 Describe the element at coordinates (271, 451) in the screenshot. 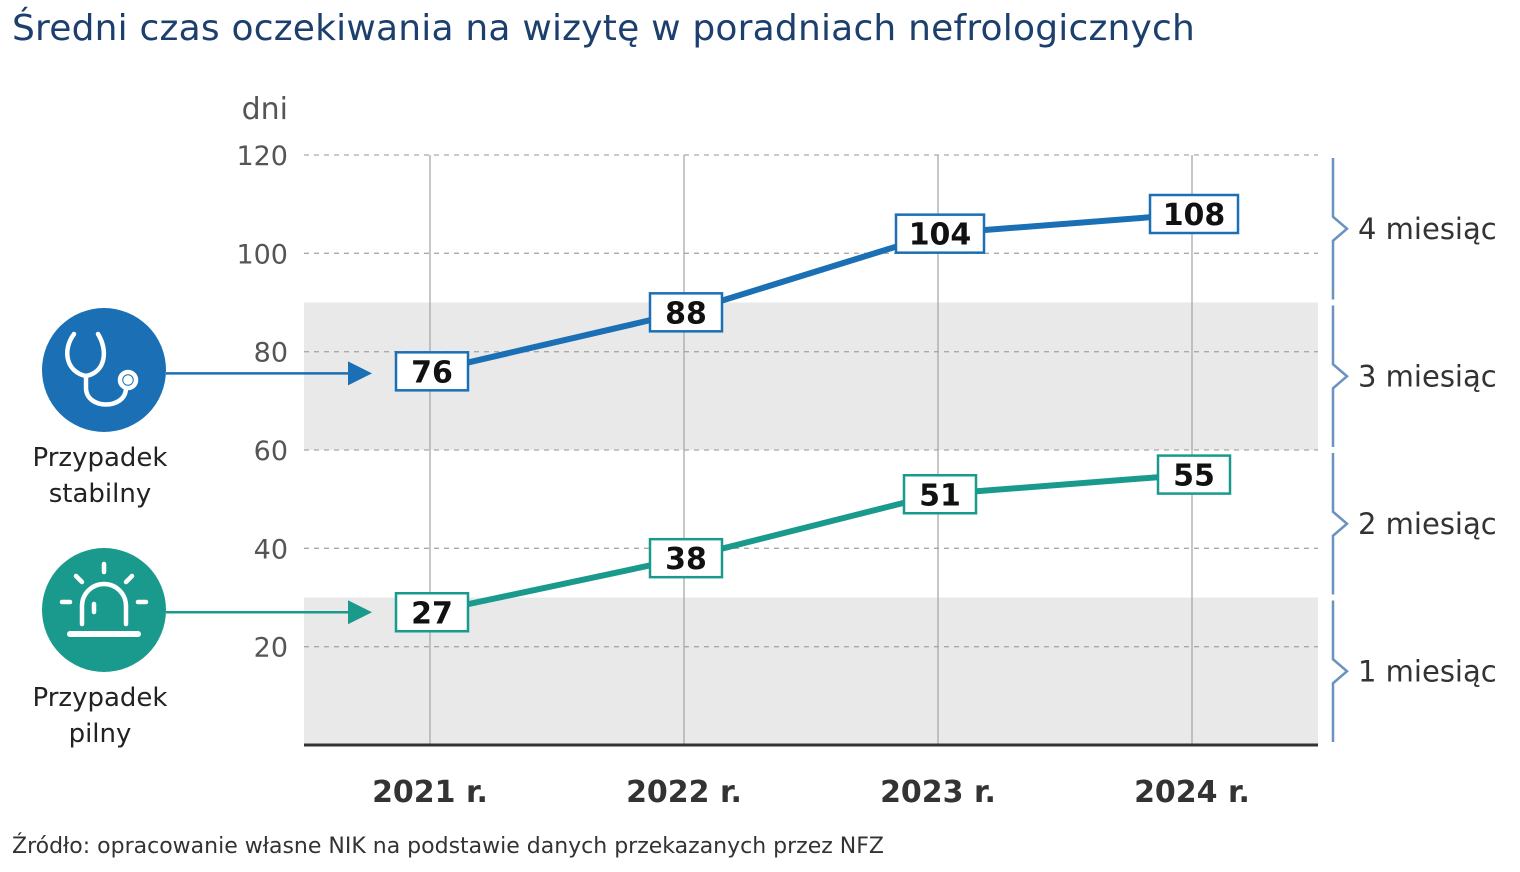

I see `y-tick-label: 60` at that location.